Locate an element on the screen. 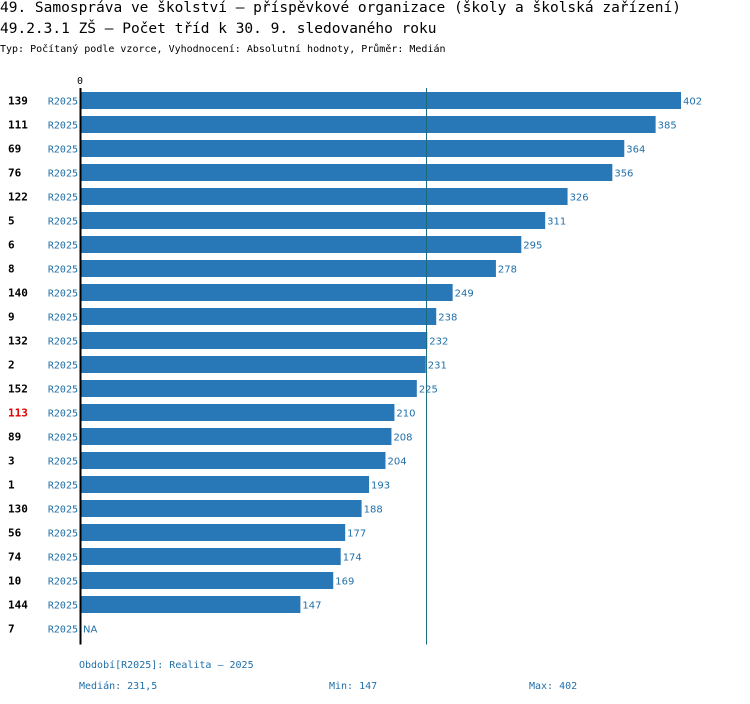  category-label: 122 is located at coordinates (18, 197).